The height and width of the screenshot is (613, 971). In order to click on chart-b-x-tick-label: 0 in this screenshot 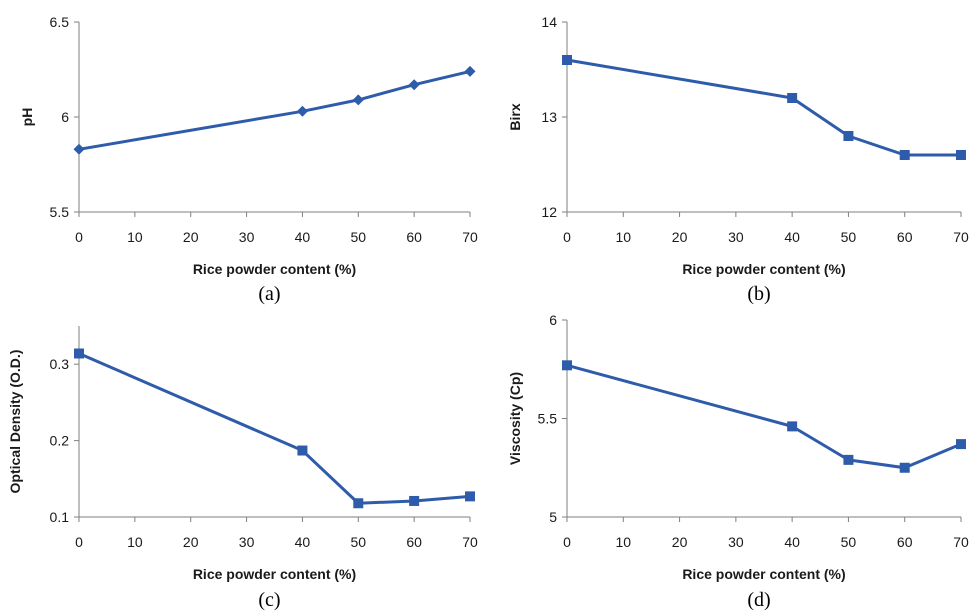, I will do `click(567, 237)`.